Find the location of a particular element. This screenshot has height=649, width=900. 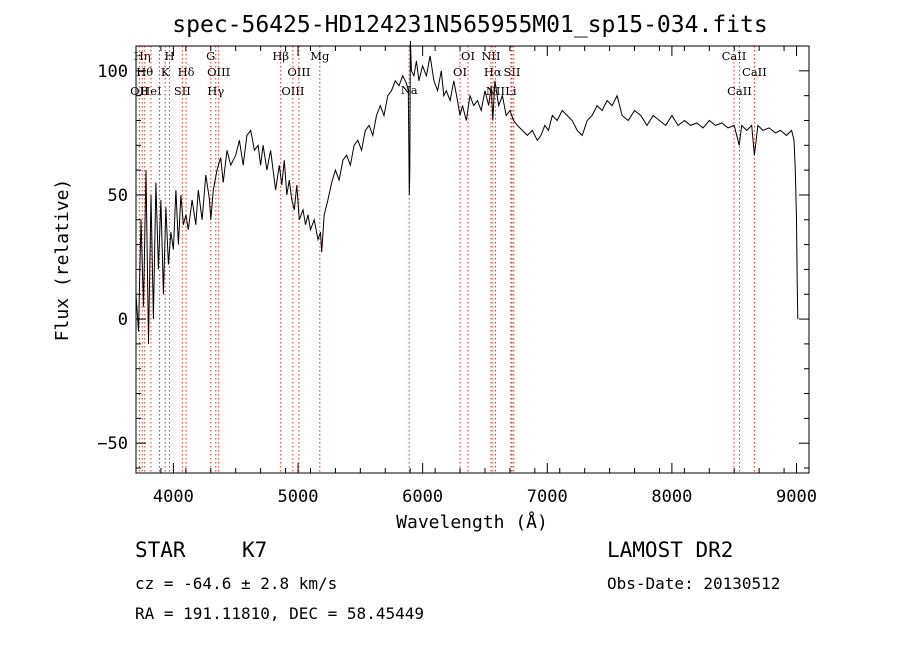

redshift-readout: cz = -64.6 ± 2.8 km/s is located at coordinates (236, 583).